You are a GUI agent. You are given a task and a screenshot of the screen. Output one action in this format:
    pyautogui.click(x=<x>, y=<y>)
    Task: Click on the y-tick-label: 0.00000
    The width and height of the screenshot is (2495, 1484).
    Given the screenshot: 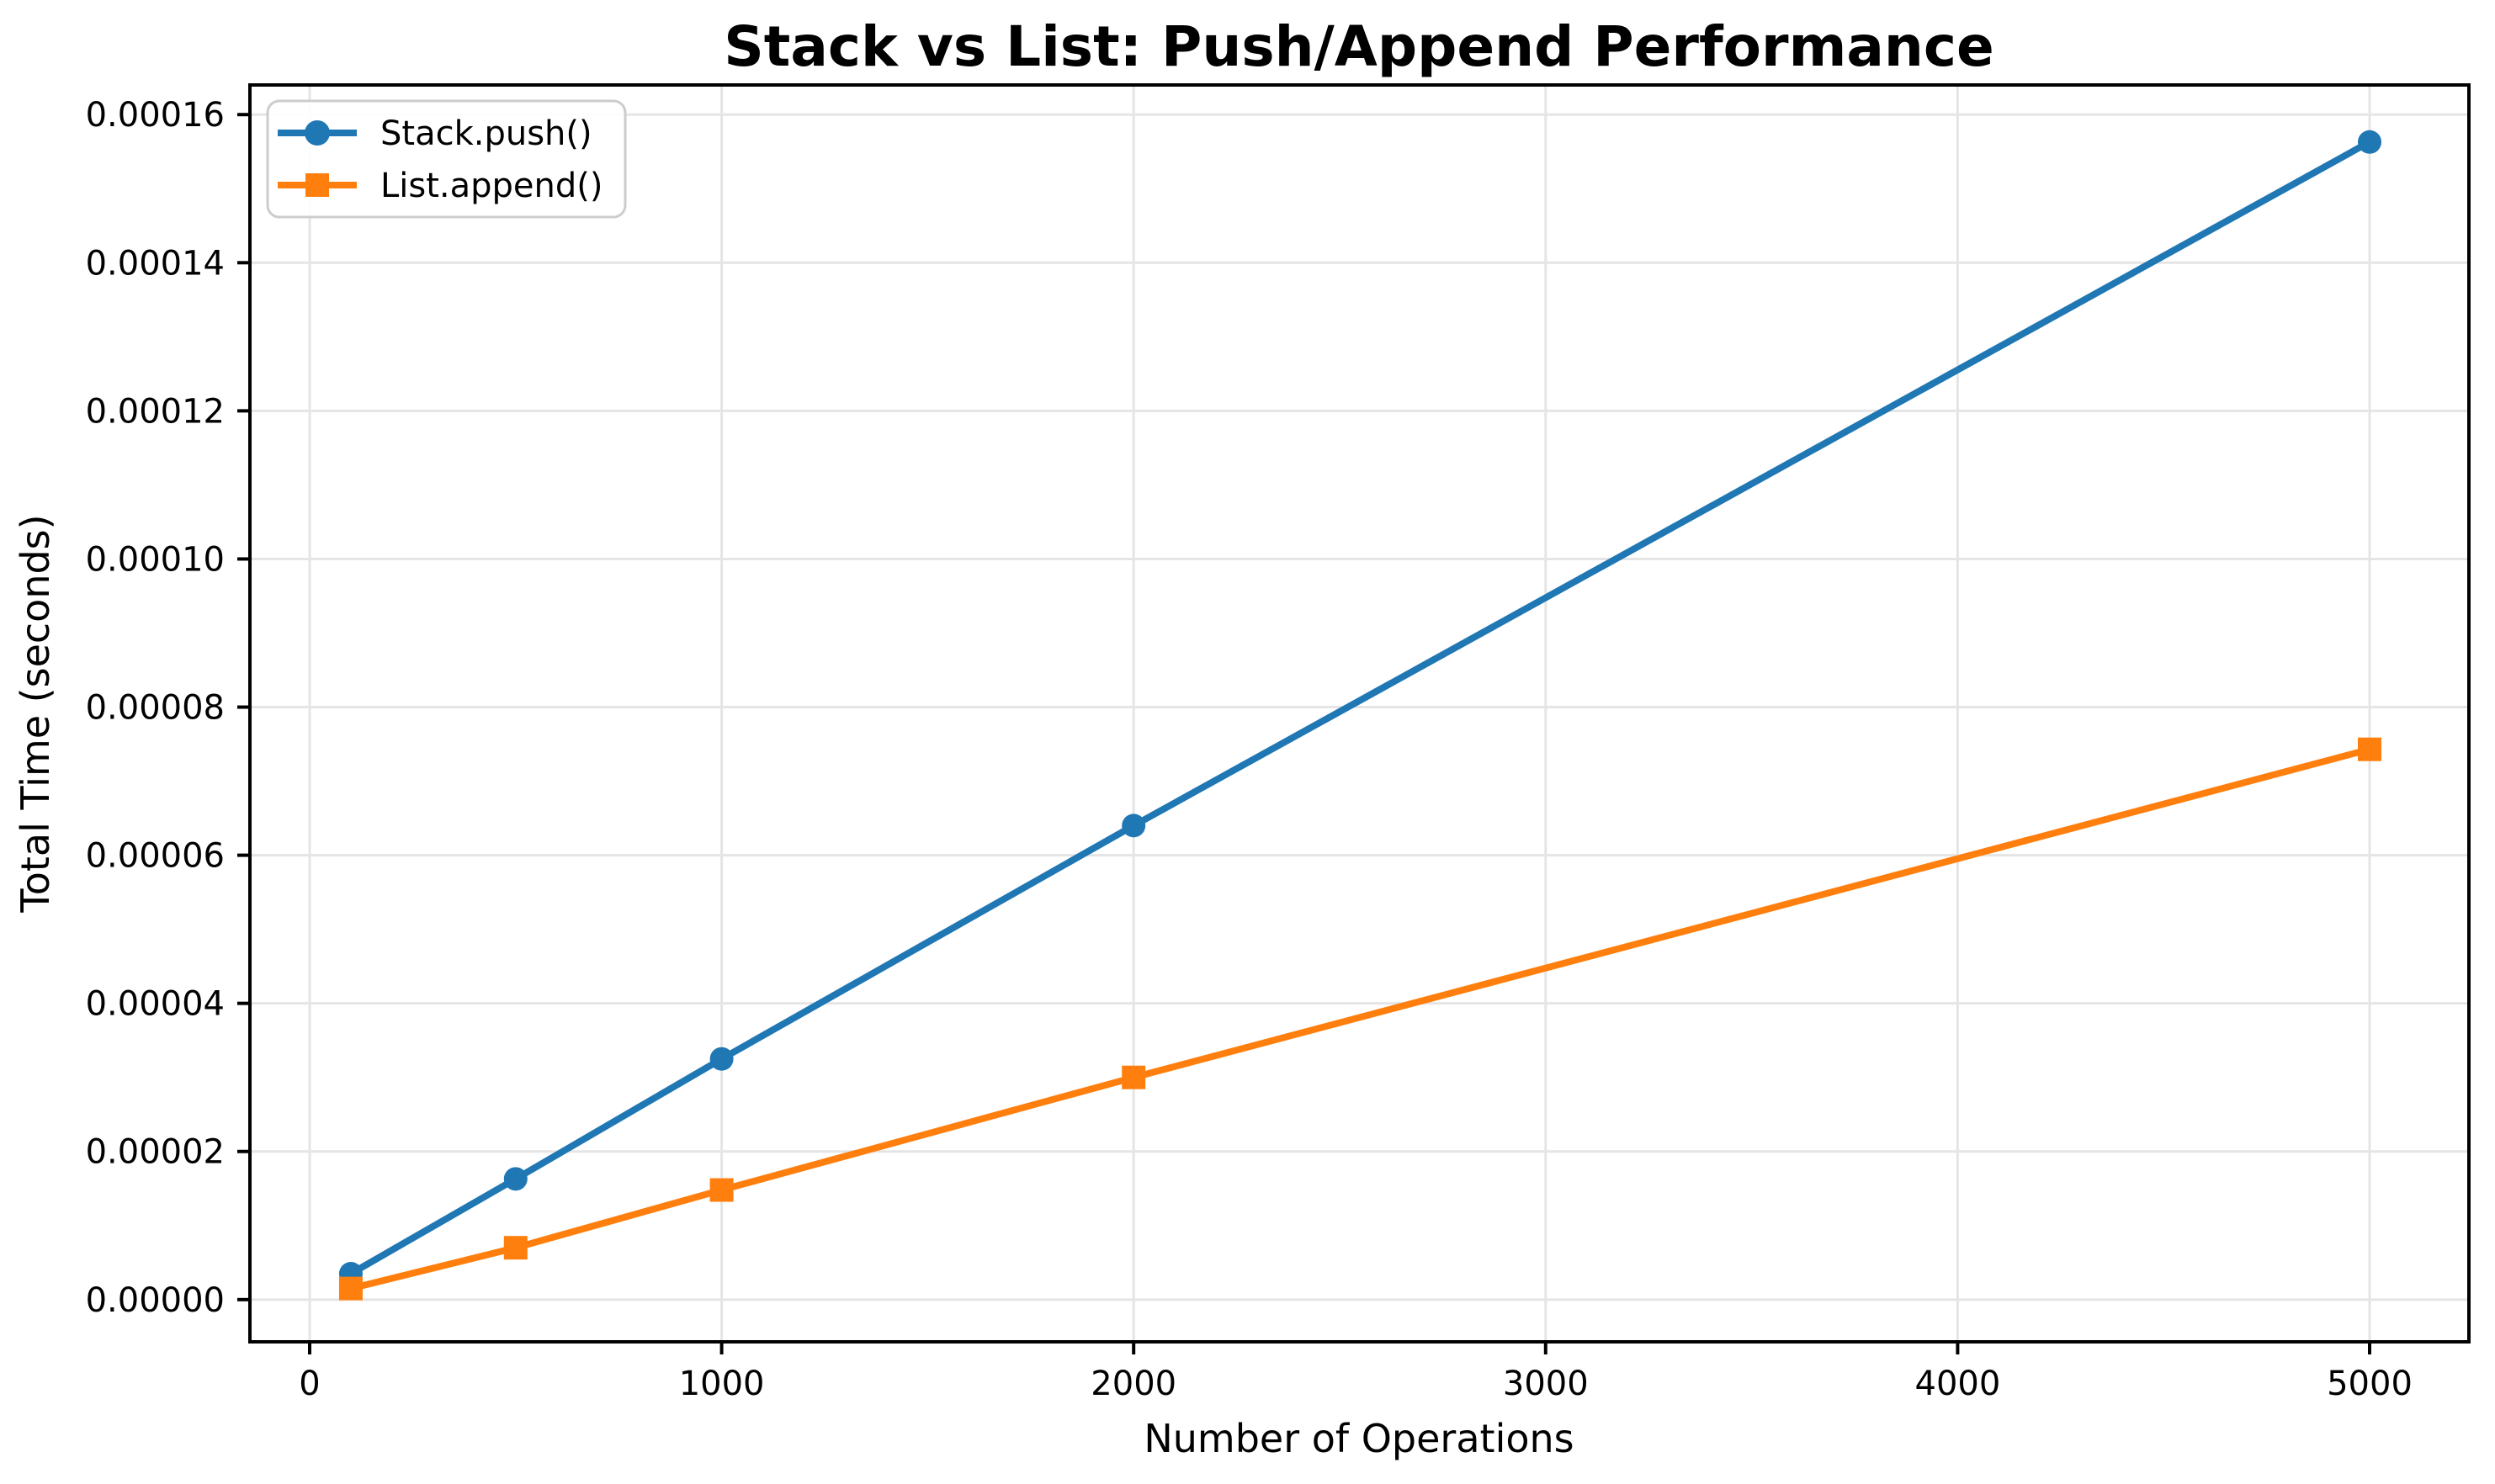 What is the action you would take?
    pyautogui.click(x=155, y=1300)
    